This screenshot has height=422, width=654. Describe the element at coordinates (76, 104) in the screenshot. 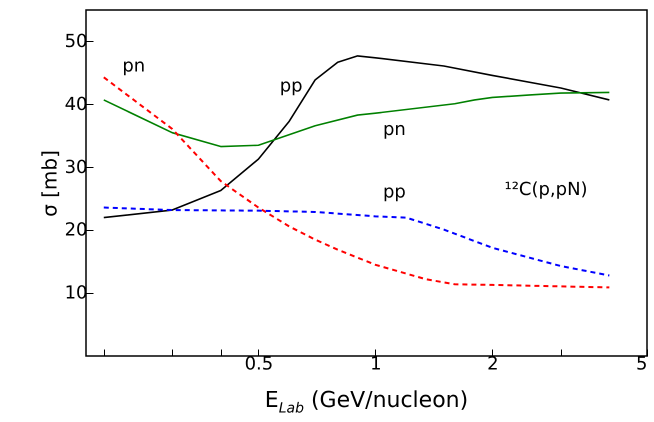

I see `y-tick-label: 40` at that location.